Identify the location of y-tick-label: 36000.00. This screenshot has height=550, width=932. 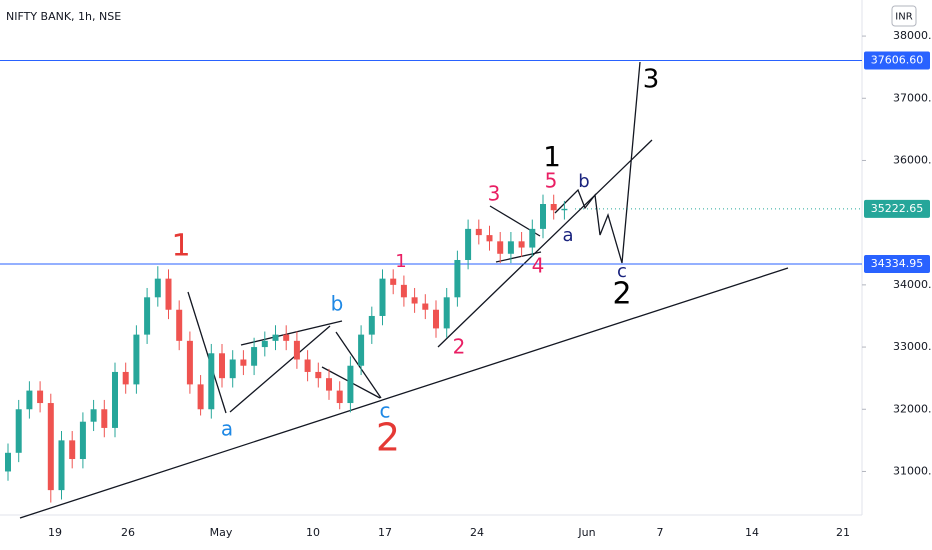
(912, 159).